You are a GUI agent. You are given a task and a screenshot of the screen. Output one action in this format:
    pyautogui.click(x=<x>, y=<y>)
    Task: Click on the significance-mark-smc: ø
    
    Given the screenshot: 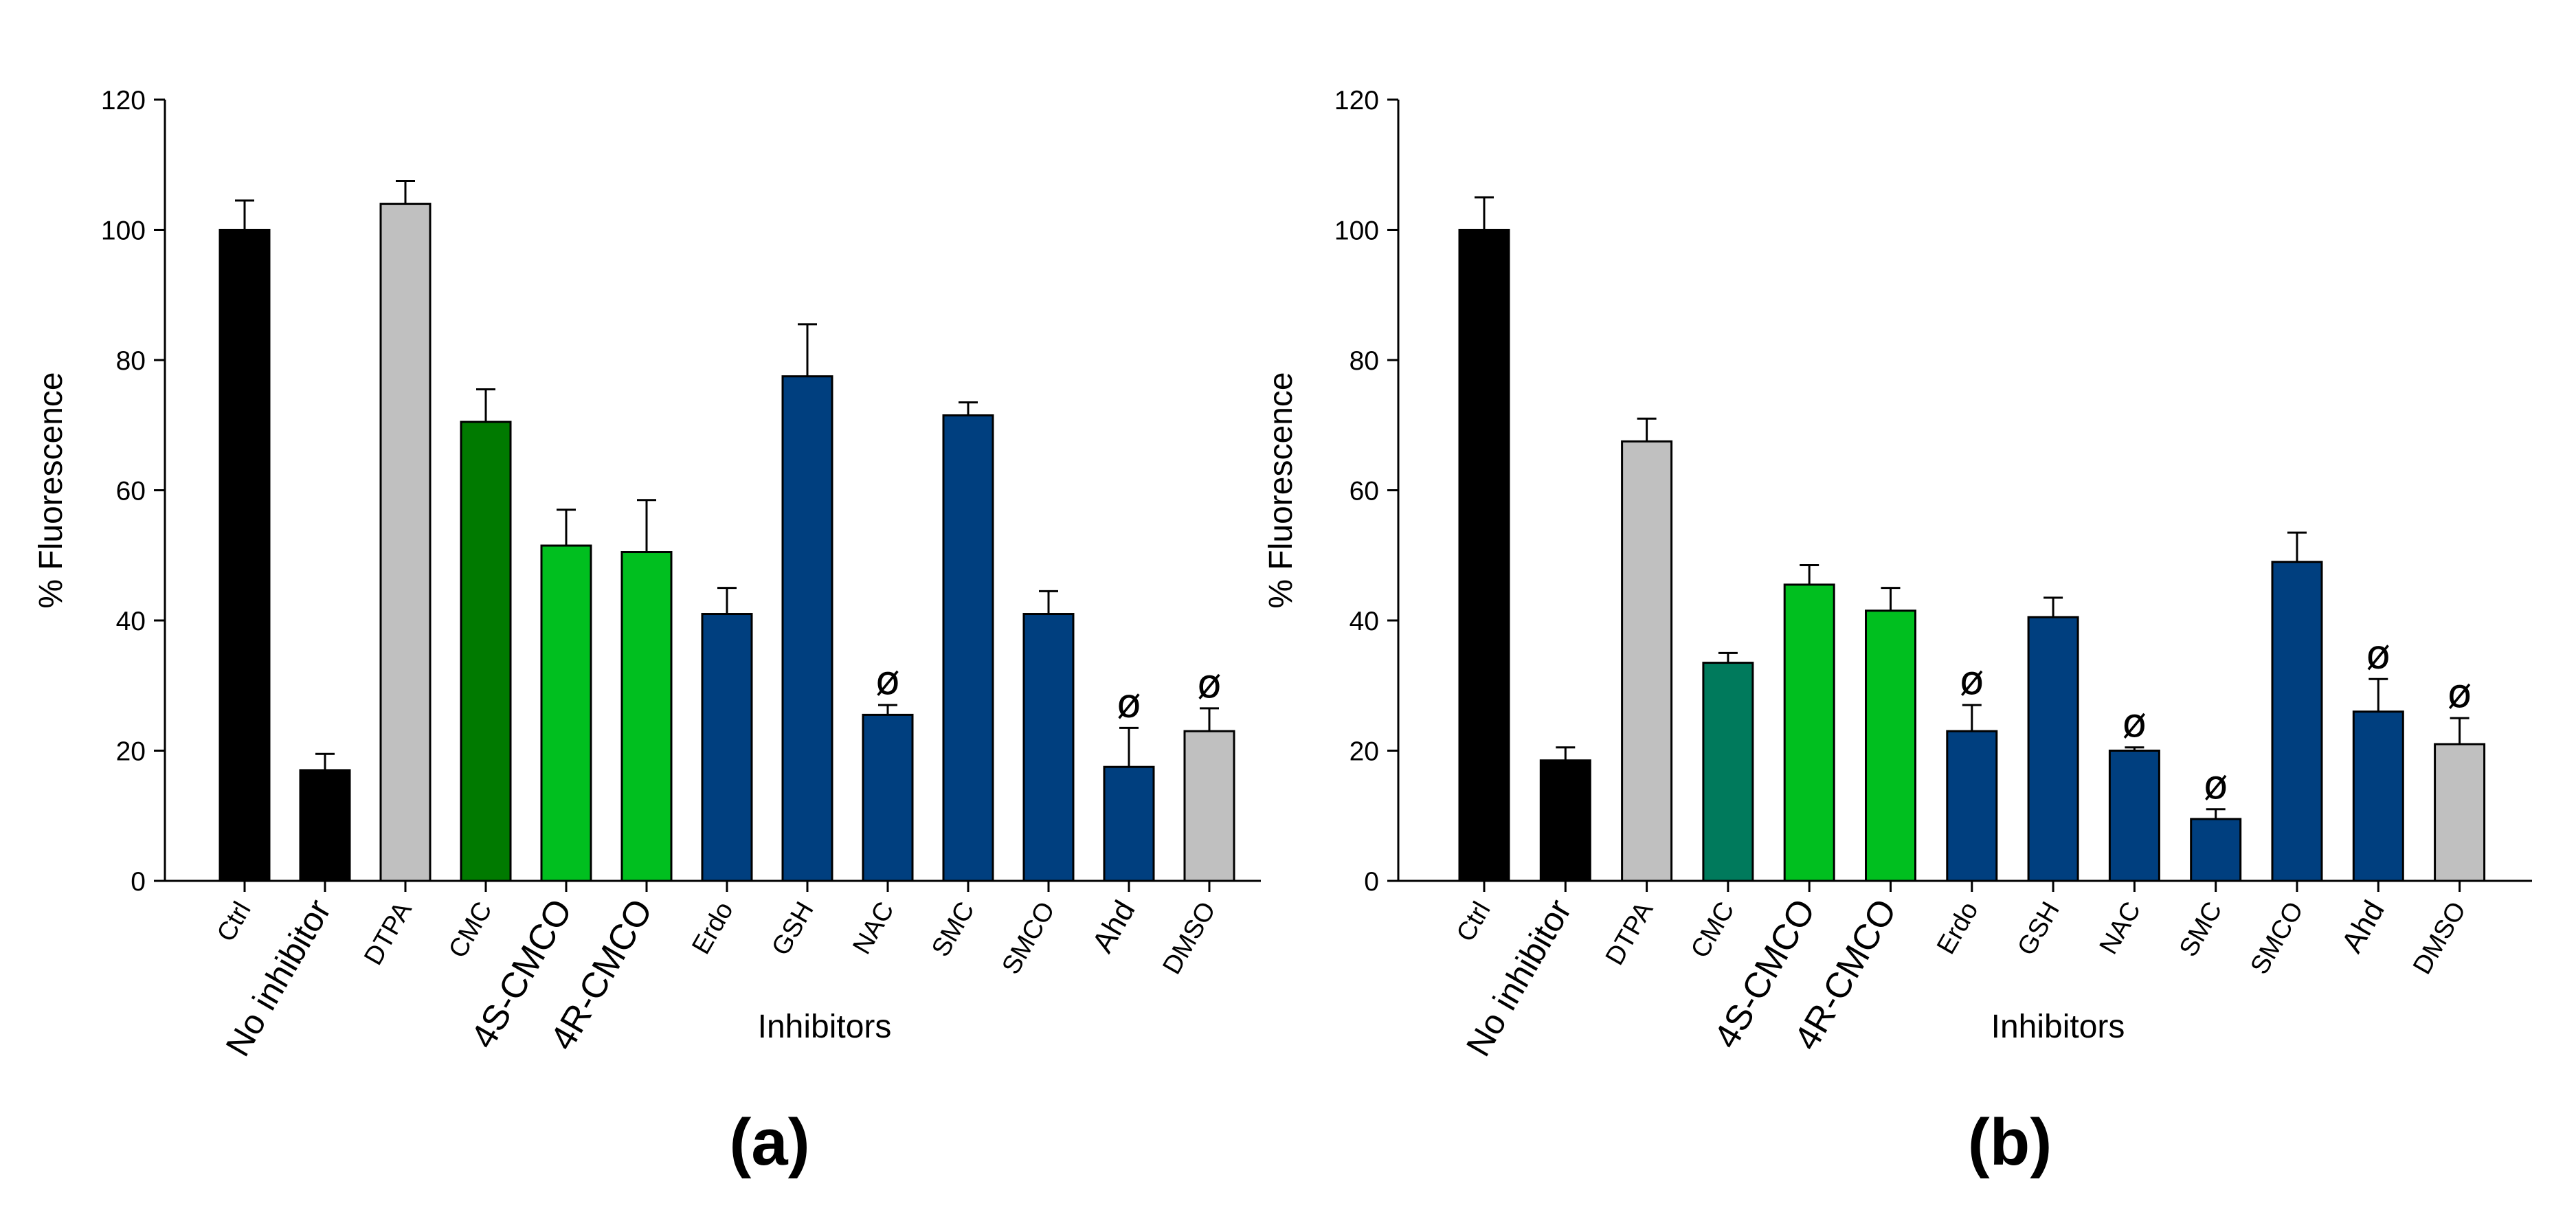 What is the action you would take?
    pyautogui.click(x=2216, y=784)
    